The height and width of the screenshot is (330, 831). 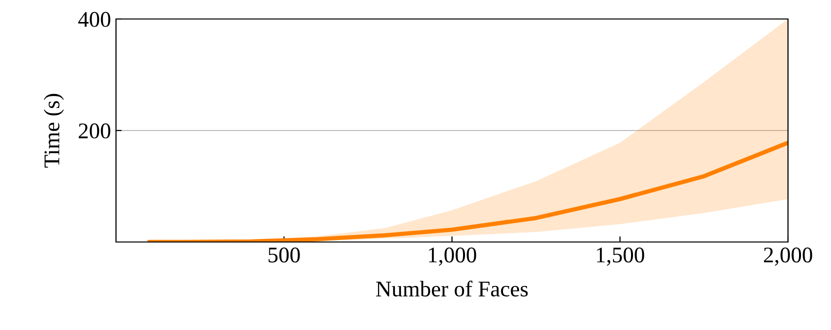 What do you see at coordinates (452, 257) in the screenshot?
I see `x-tick-label: 1,000` at bounding box center [452, 257].